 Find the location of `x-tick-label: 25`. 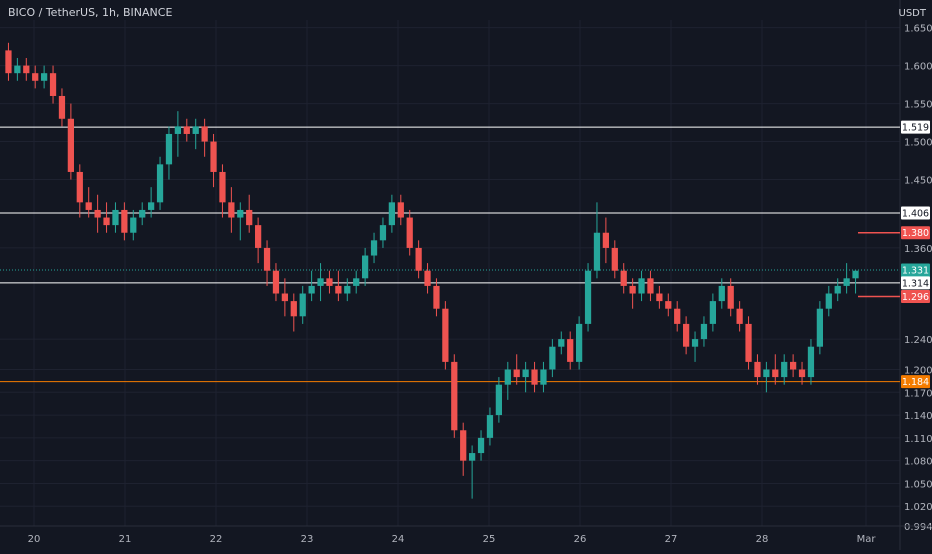

x-tick-label: 25 is located at coordinates (489, 539).